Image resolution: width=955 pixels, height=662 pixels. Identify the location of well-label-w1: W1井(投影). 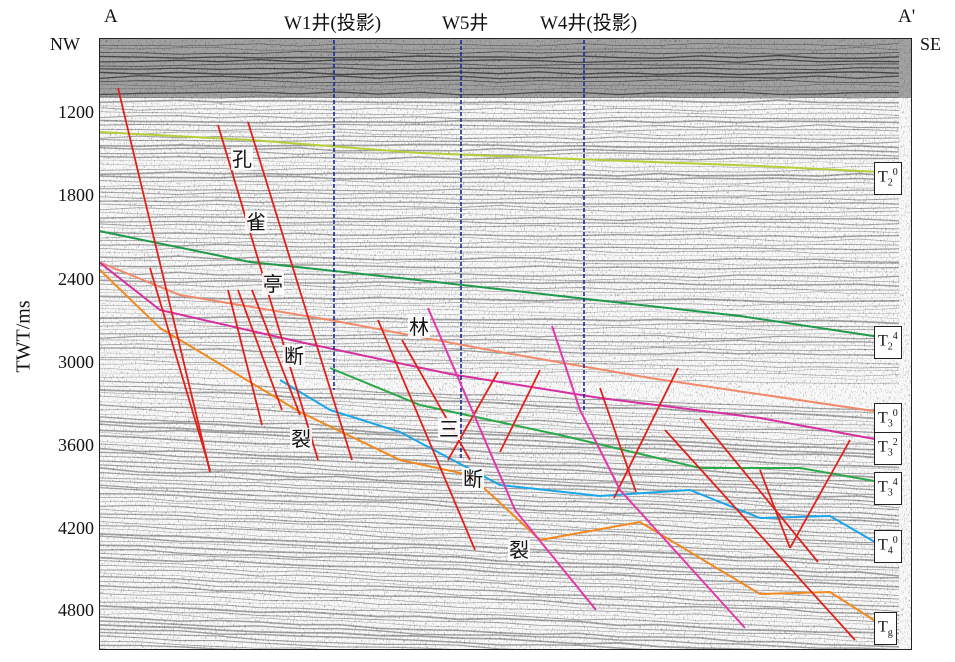
(333, 23).